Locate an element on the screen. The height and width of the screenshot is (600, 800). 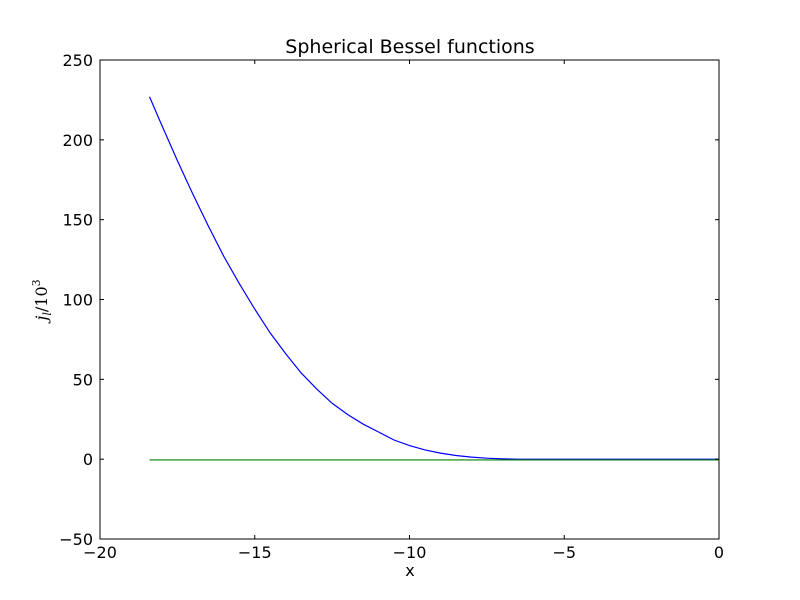
chart-title: Spherical Bessel functions is located at coordinates (409, 47).